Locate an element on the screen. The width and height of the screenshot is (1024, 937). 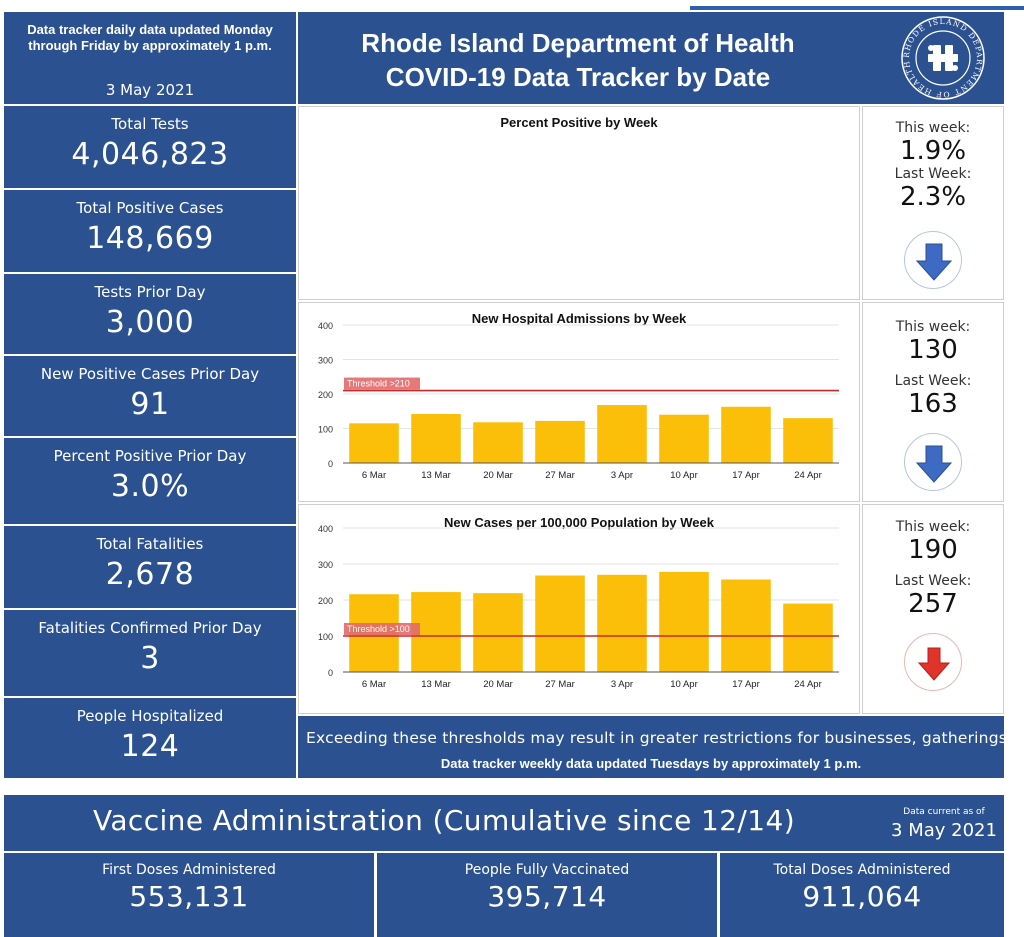
vaccine-label: Total Doses Administered is located at coordinates (862, 870).